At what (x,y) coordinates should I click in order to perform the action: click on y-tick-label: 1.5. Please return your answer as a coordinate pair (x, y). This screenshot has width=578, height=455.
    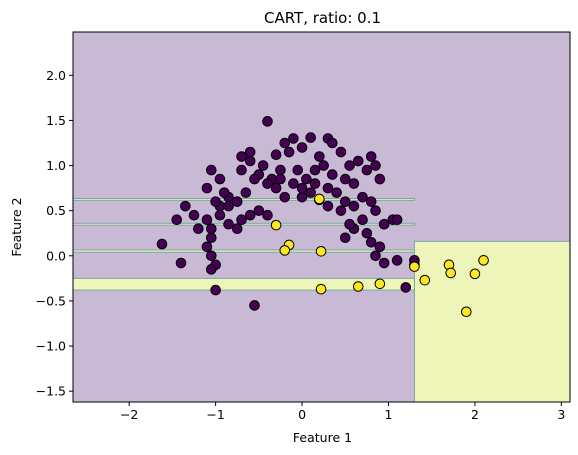
    Looking at the image, I should click on (56, 120).